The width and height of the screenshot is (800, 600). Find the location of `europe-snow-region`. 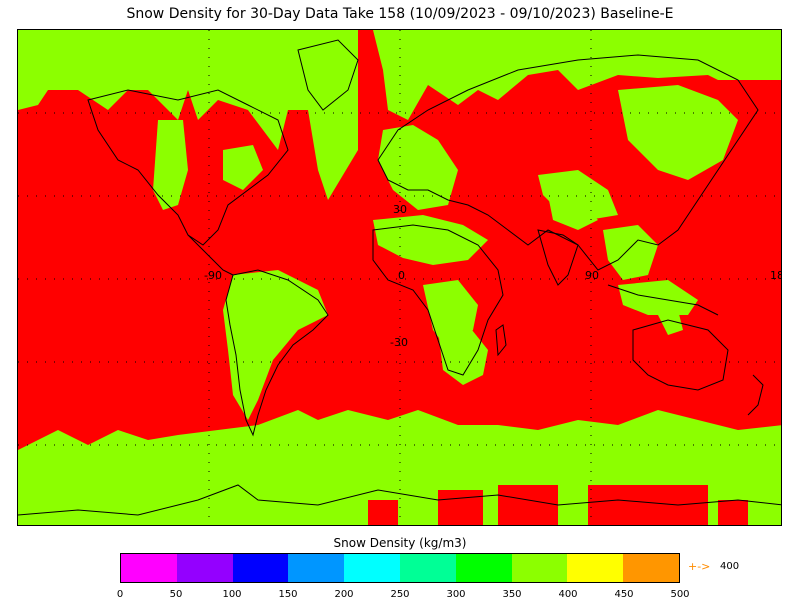

europe-snow-region is located at coordinates (418, 167).